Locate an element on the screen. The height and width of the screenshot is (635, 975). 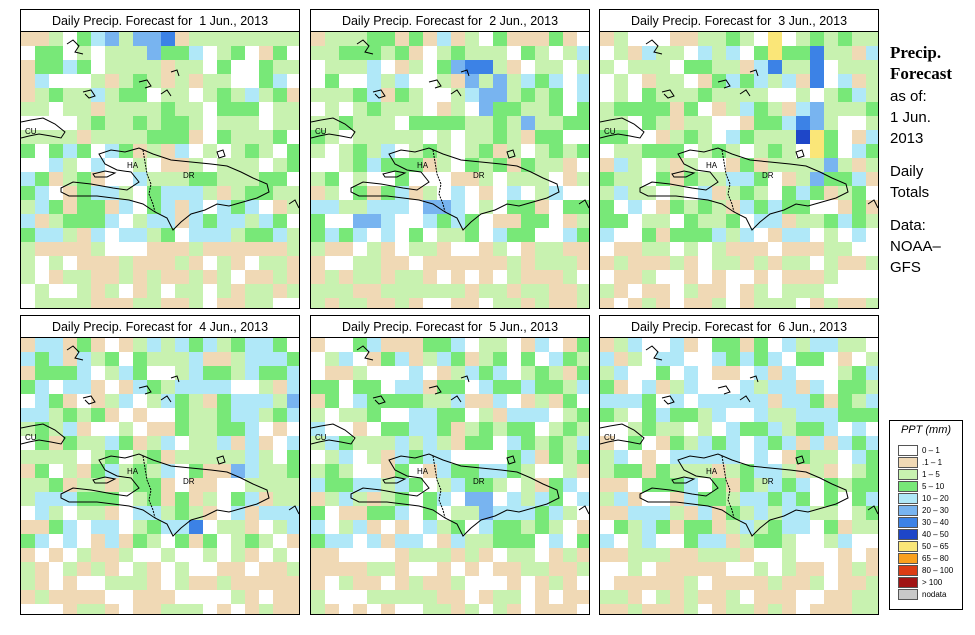
coastline-path is located at coordinates (724, 390).